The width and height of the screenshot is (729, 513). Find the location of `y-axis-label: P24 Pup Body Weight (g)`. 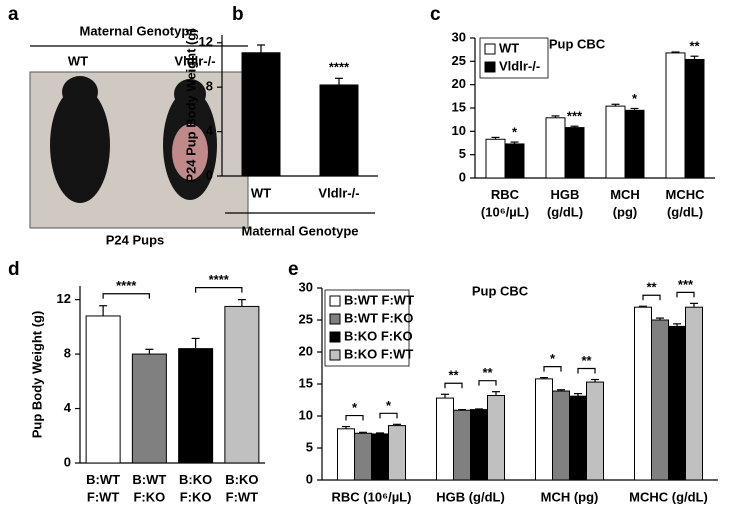

y-axis-label: P24 Pup Body Weight (g) is located at coordinates (190, 105).